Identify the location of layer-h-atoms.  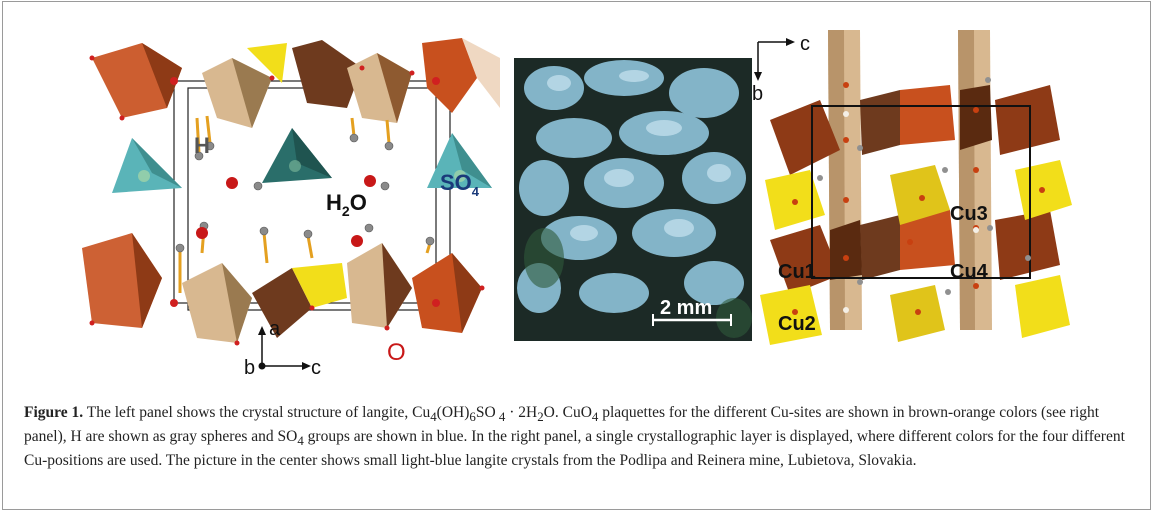
(924, 186).